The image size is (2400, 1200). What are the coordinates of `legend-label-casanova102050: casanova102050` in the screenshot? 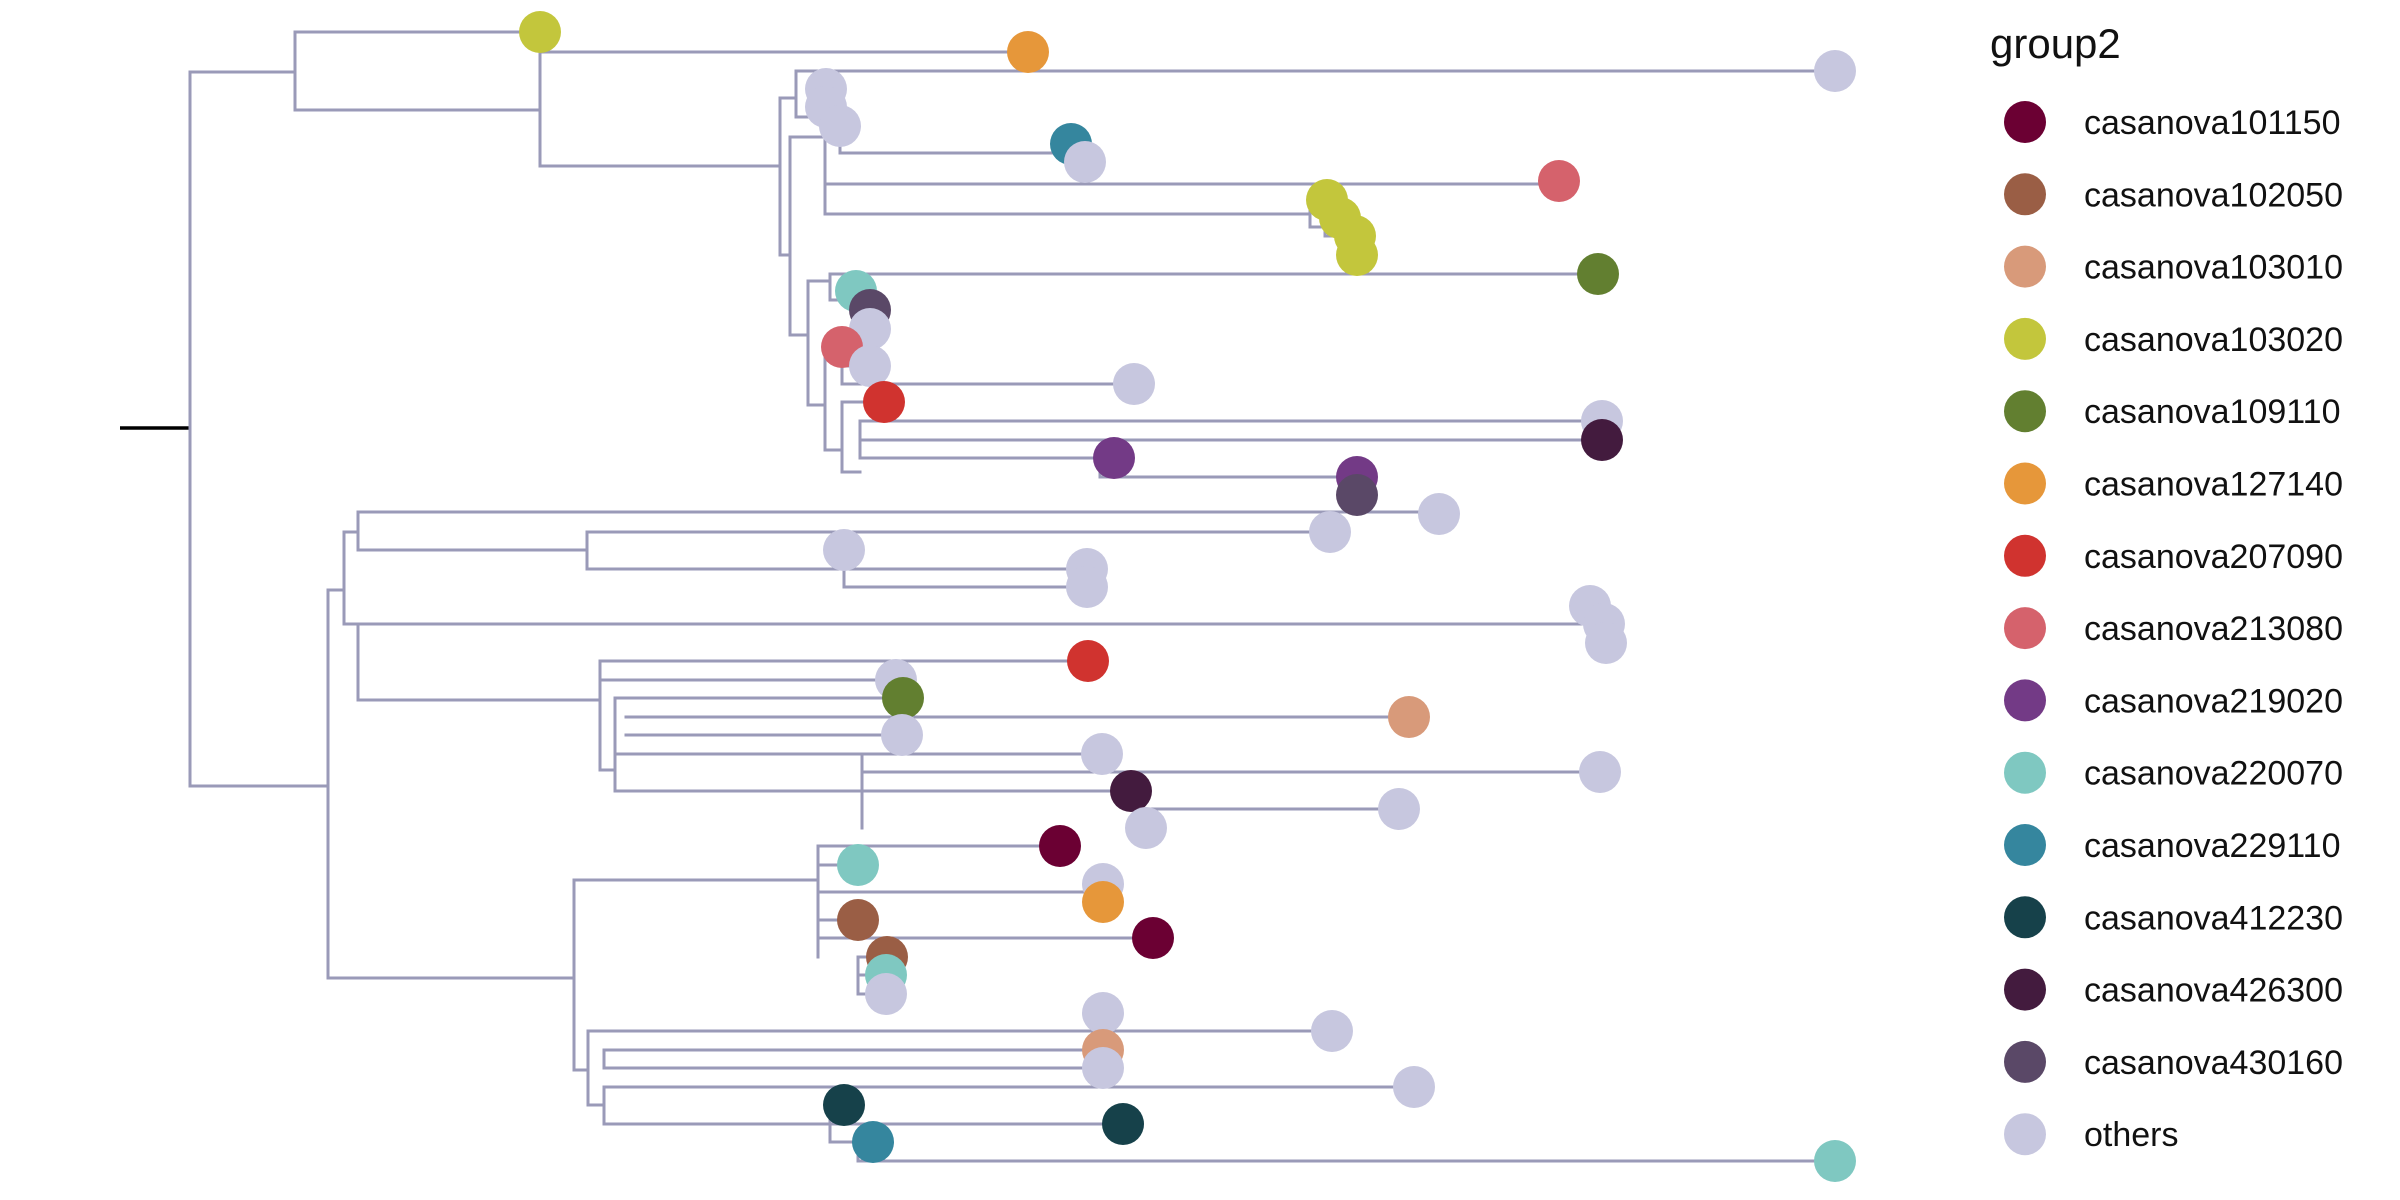 It's located at (2213, 195).